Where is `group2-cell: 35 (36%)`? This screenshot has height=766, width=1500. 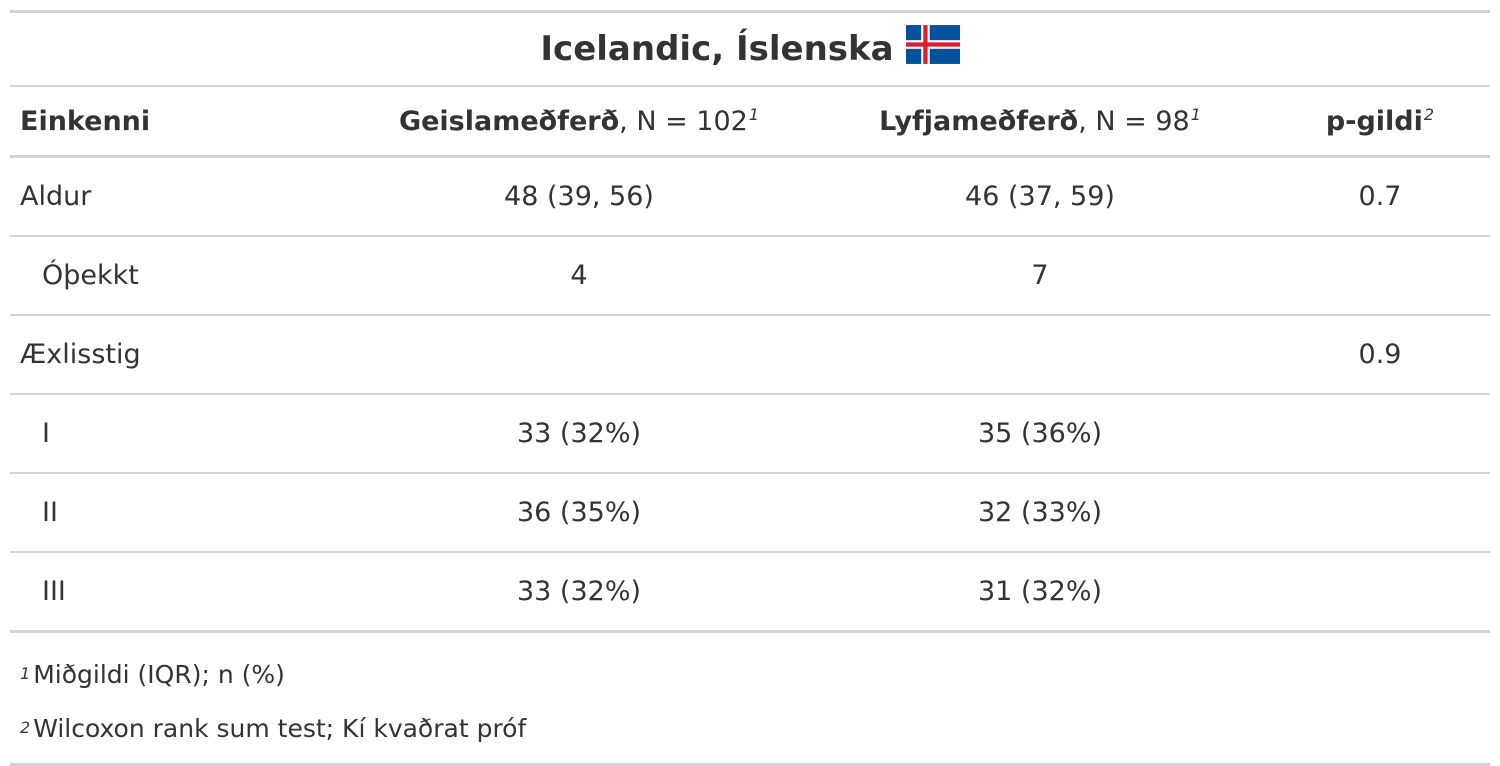 group2-cell: 35 (36%) is located at coordinates (1040, 433).